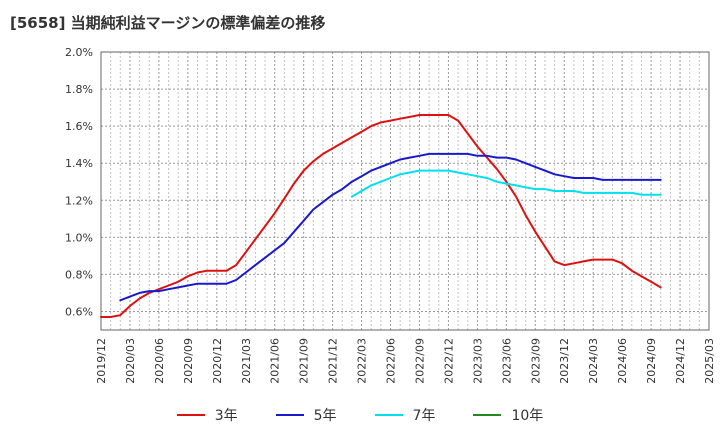 The width and height of the screenshot is (720, 440). I want to click on y-tick-label: 1.2%, so click(79, 200).